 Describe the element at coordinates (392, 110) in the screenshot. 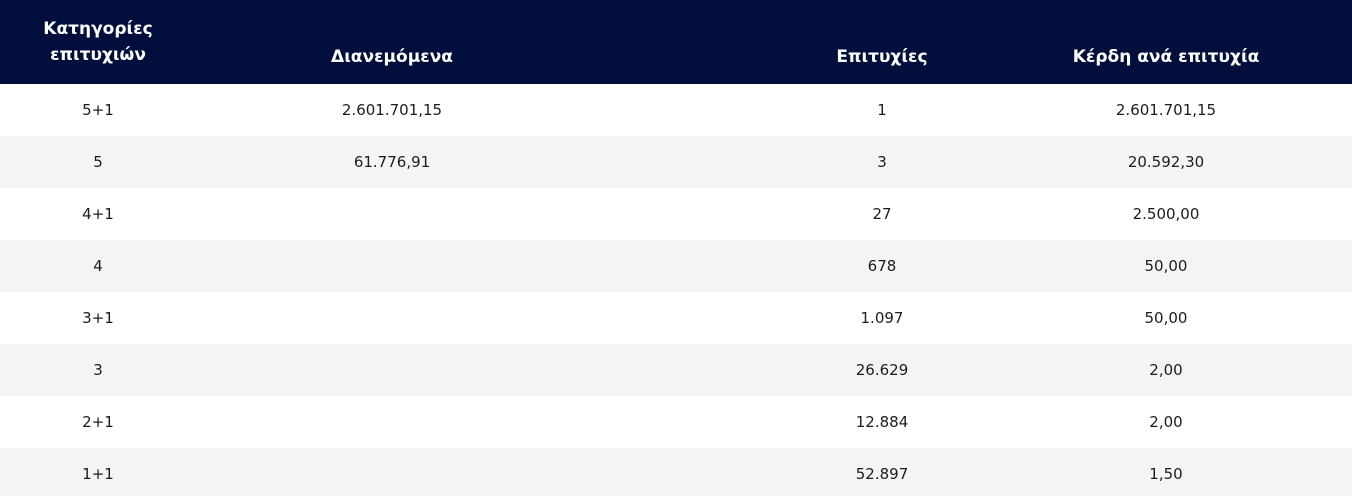

I see `distributed-cell: 2.601.701,15` at that location.